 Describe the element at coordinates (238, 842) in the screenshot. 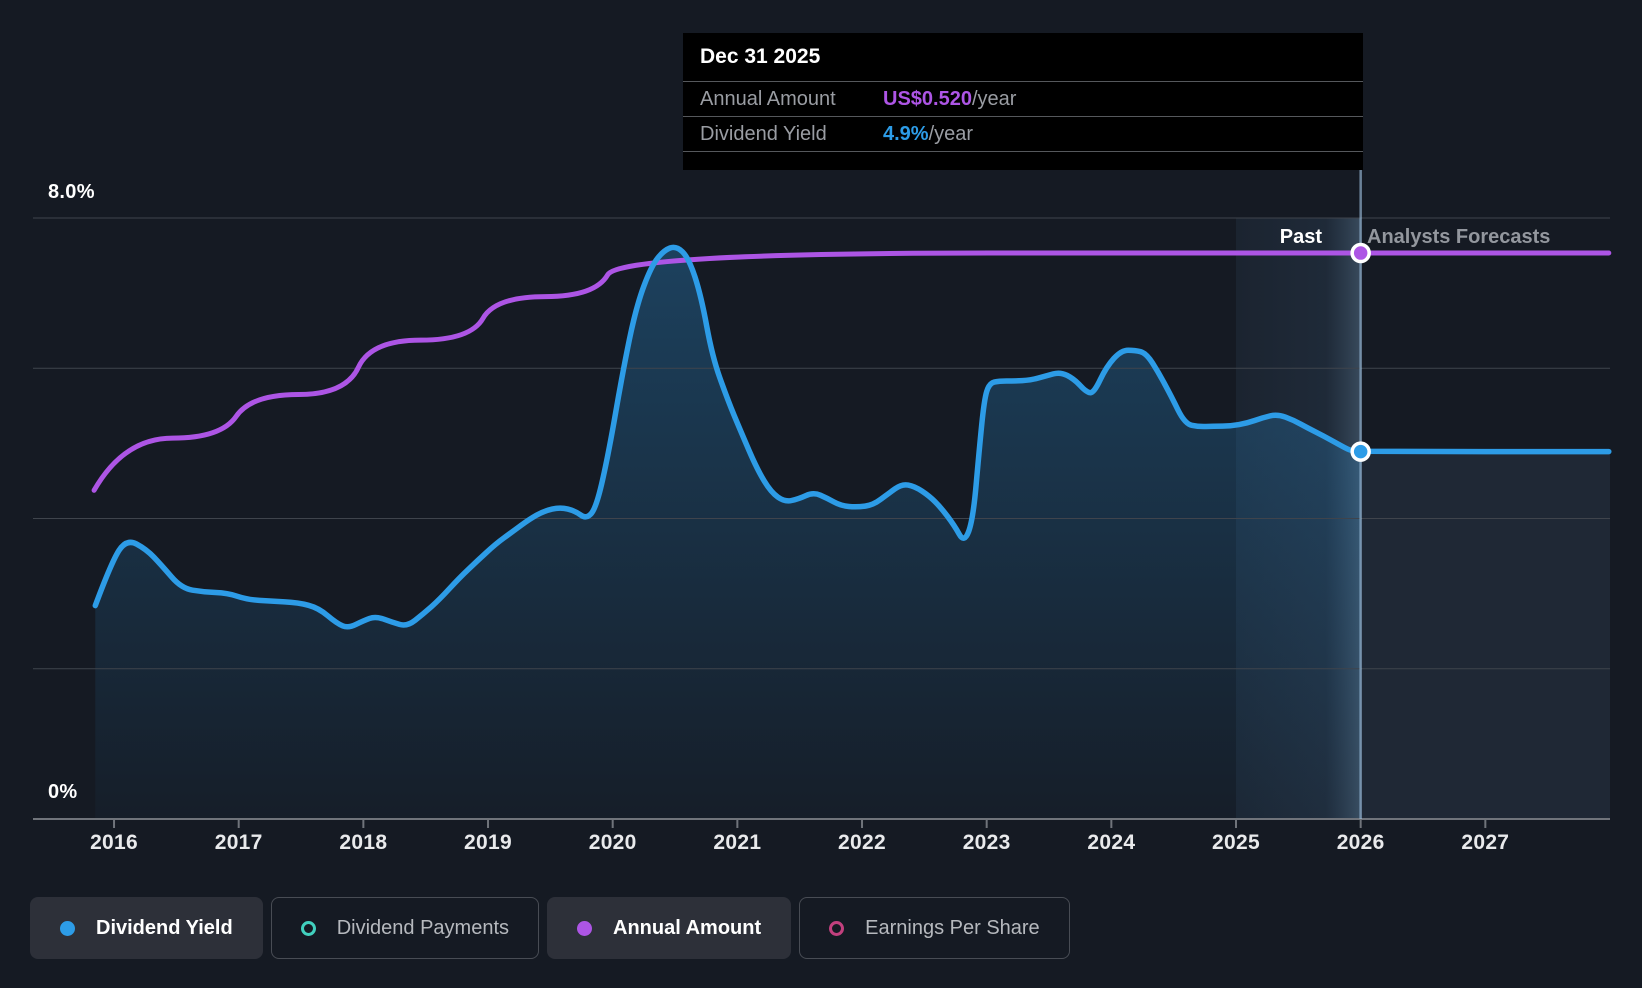

I see `x-tick-label-2017: 2017` at that location.